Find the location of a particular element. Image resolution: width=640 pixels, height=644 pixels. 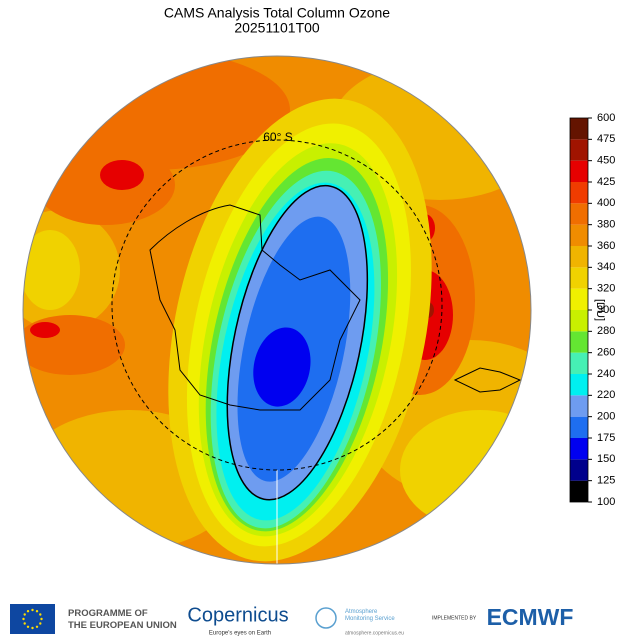

subtitle: 20251101T00 is located at coordinates (277, 28).